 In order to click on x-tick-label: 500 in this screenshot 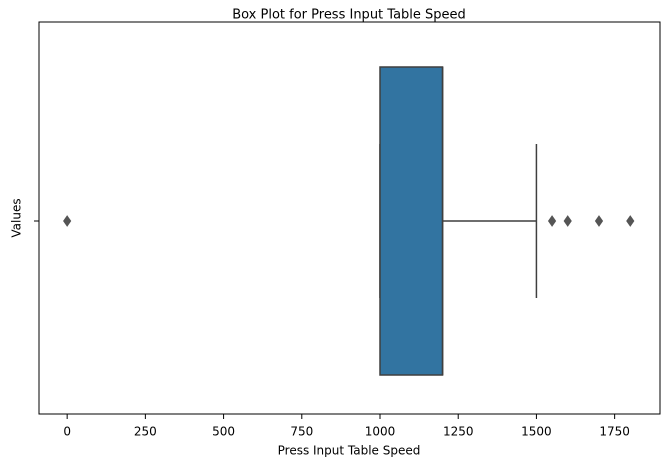, I will do `click(223, 432)`.